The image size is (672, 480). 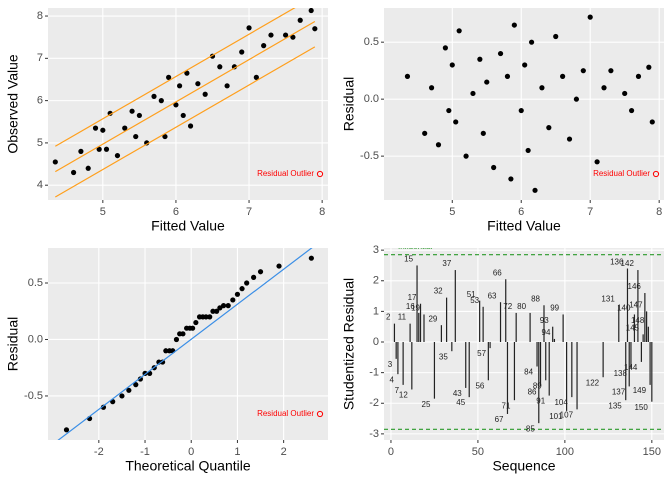 I want to click on y-tick-label: 8, so click(x=40, y=16).